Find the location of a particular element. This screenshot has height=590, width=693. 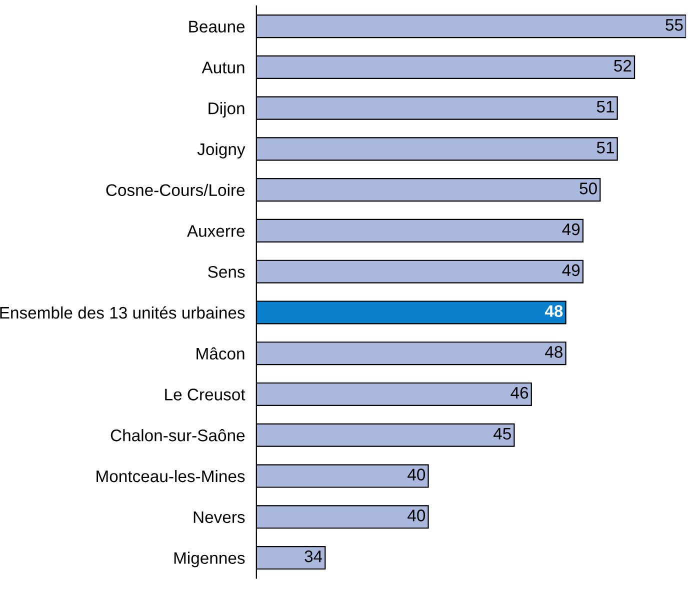

data-label: 46 is located at coordinates (519, 392).